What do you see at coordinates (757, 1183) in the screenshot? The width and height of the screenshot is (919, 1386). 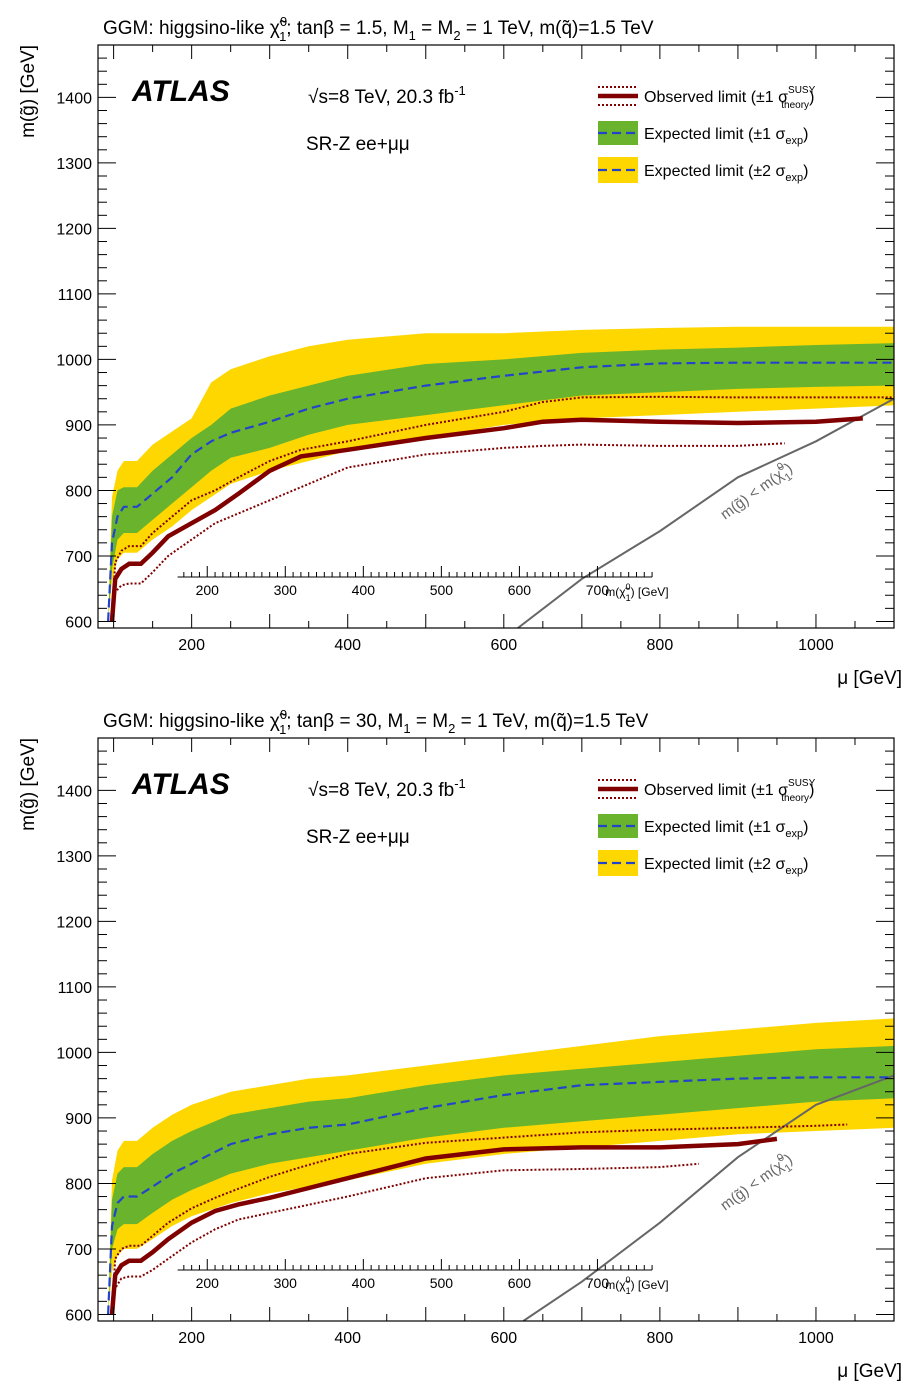 I see `kinematic-limit-label: m(g̃) < m(χ̃01)` at bounding box center [757, 1183].